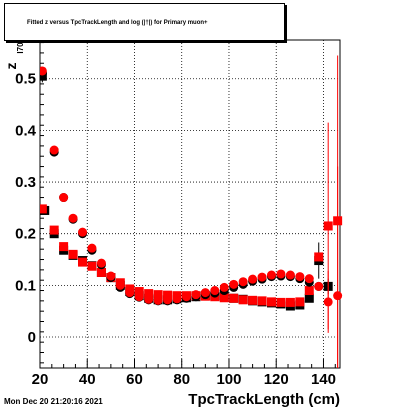  I want to click on x-axis-label: TpcTrackLength (cm), so click(264, 399).